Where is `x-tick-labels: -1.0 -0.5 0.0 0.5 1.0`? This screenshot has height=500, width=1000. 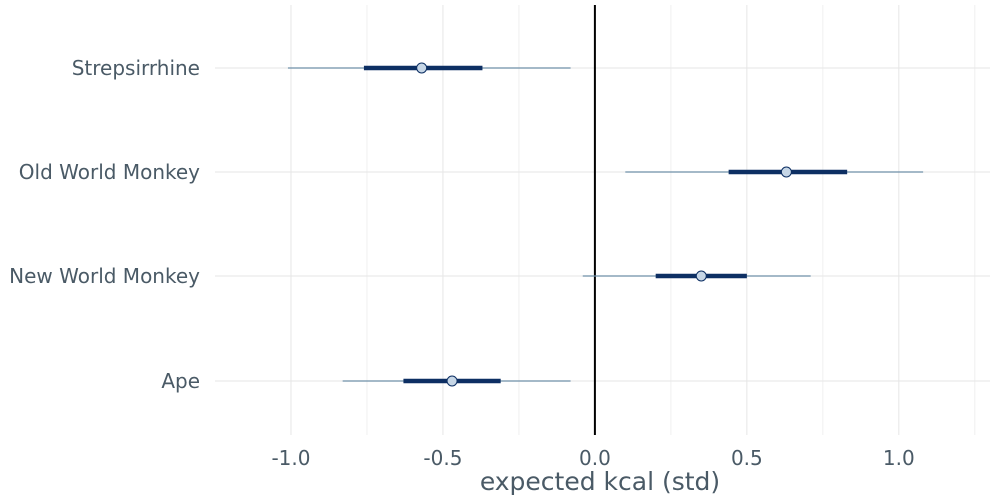
x-tick-labels: -1.0 -0.5 0.0 0.5 1.0 is located at coordinates (592, 458).